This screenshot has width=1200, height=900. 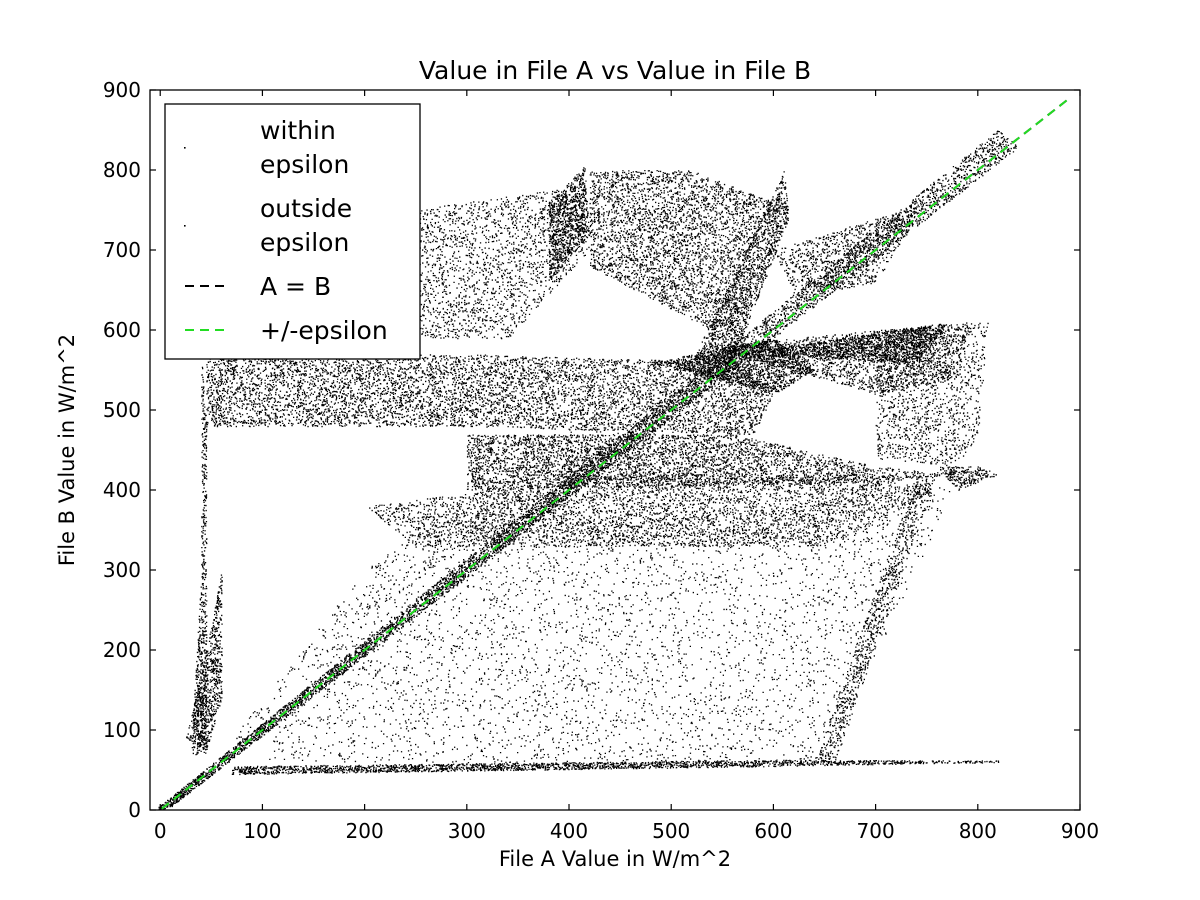 I want to click on legend-label: A = B, so click(x=295, y=286).